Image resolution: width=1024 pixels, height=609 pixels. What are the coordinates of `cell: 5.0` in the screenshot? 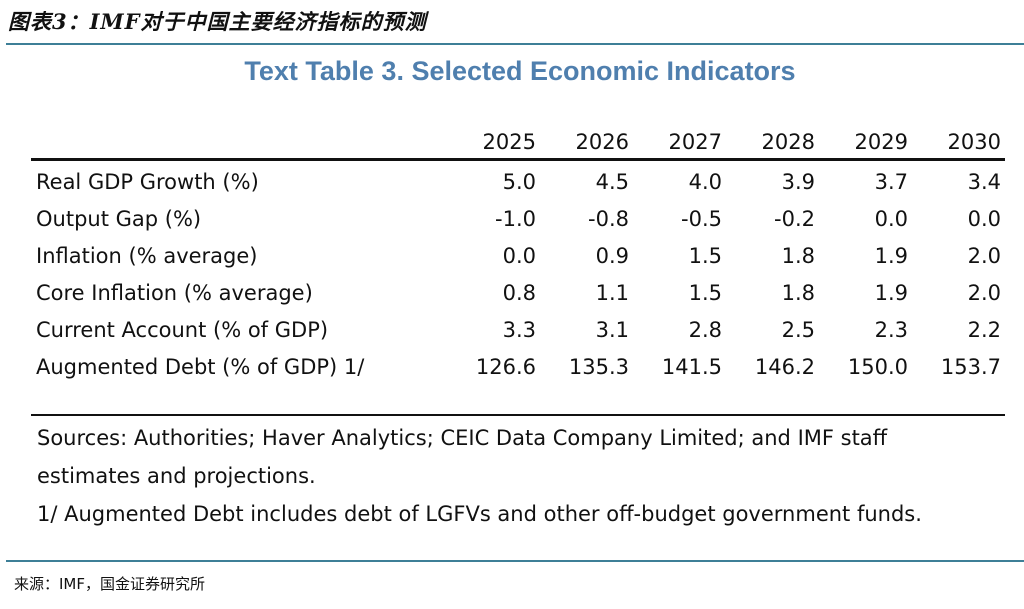 It's located at (519, 182).